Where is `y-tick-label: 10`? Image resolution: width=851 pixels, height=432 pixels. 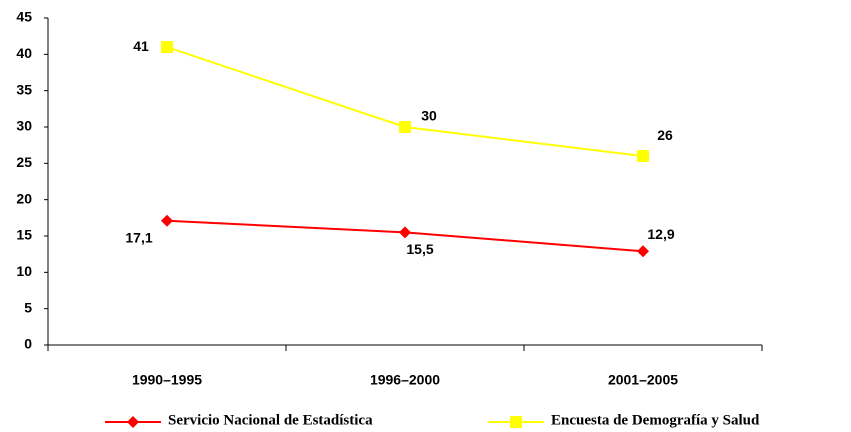
y-tick-label: 10 is located at coordinates (24, 271).